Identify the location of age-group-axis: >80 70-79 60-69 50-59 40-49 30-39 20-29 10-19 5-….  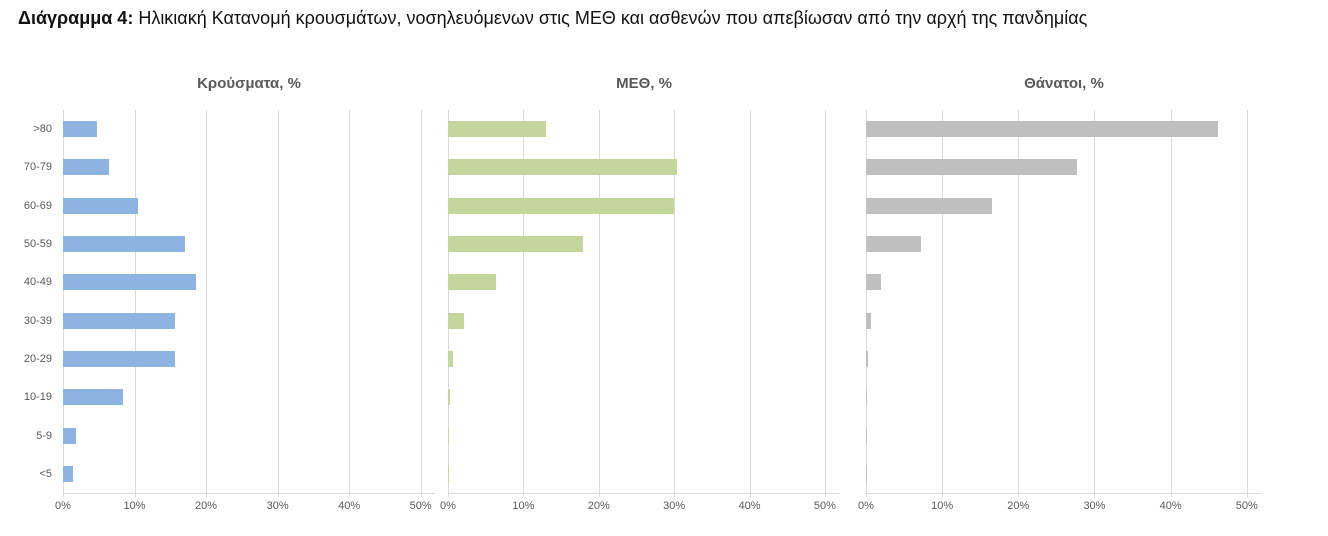
(29, 301).